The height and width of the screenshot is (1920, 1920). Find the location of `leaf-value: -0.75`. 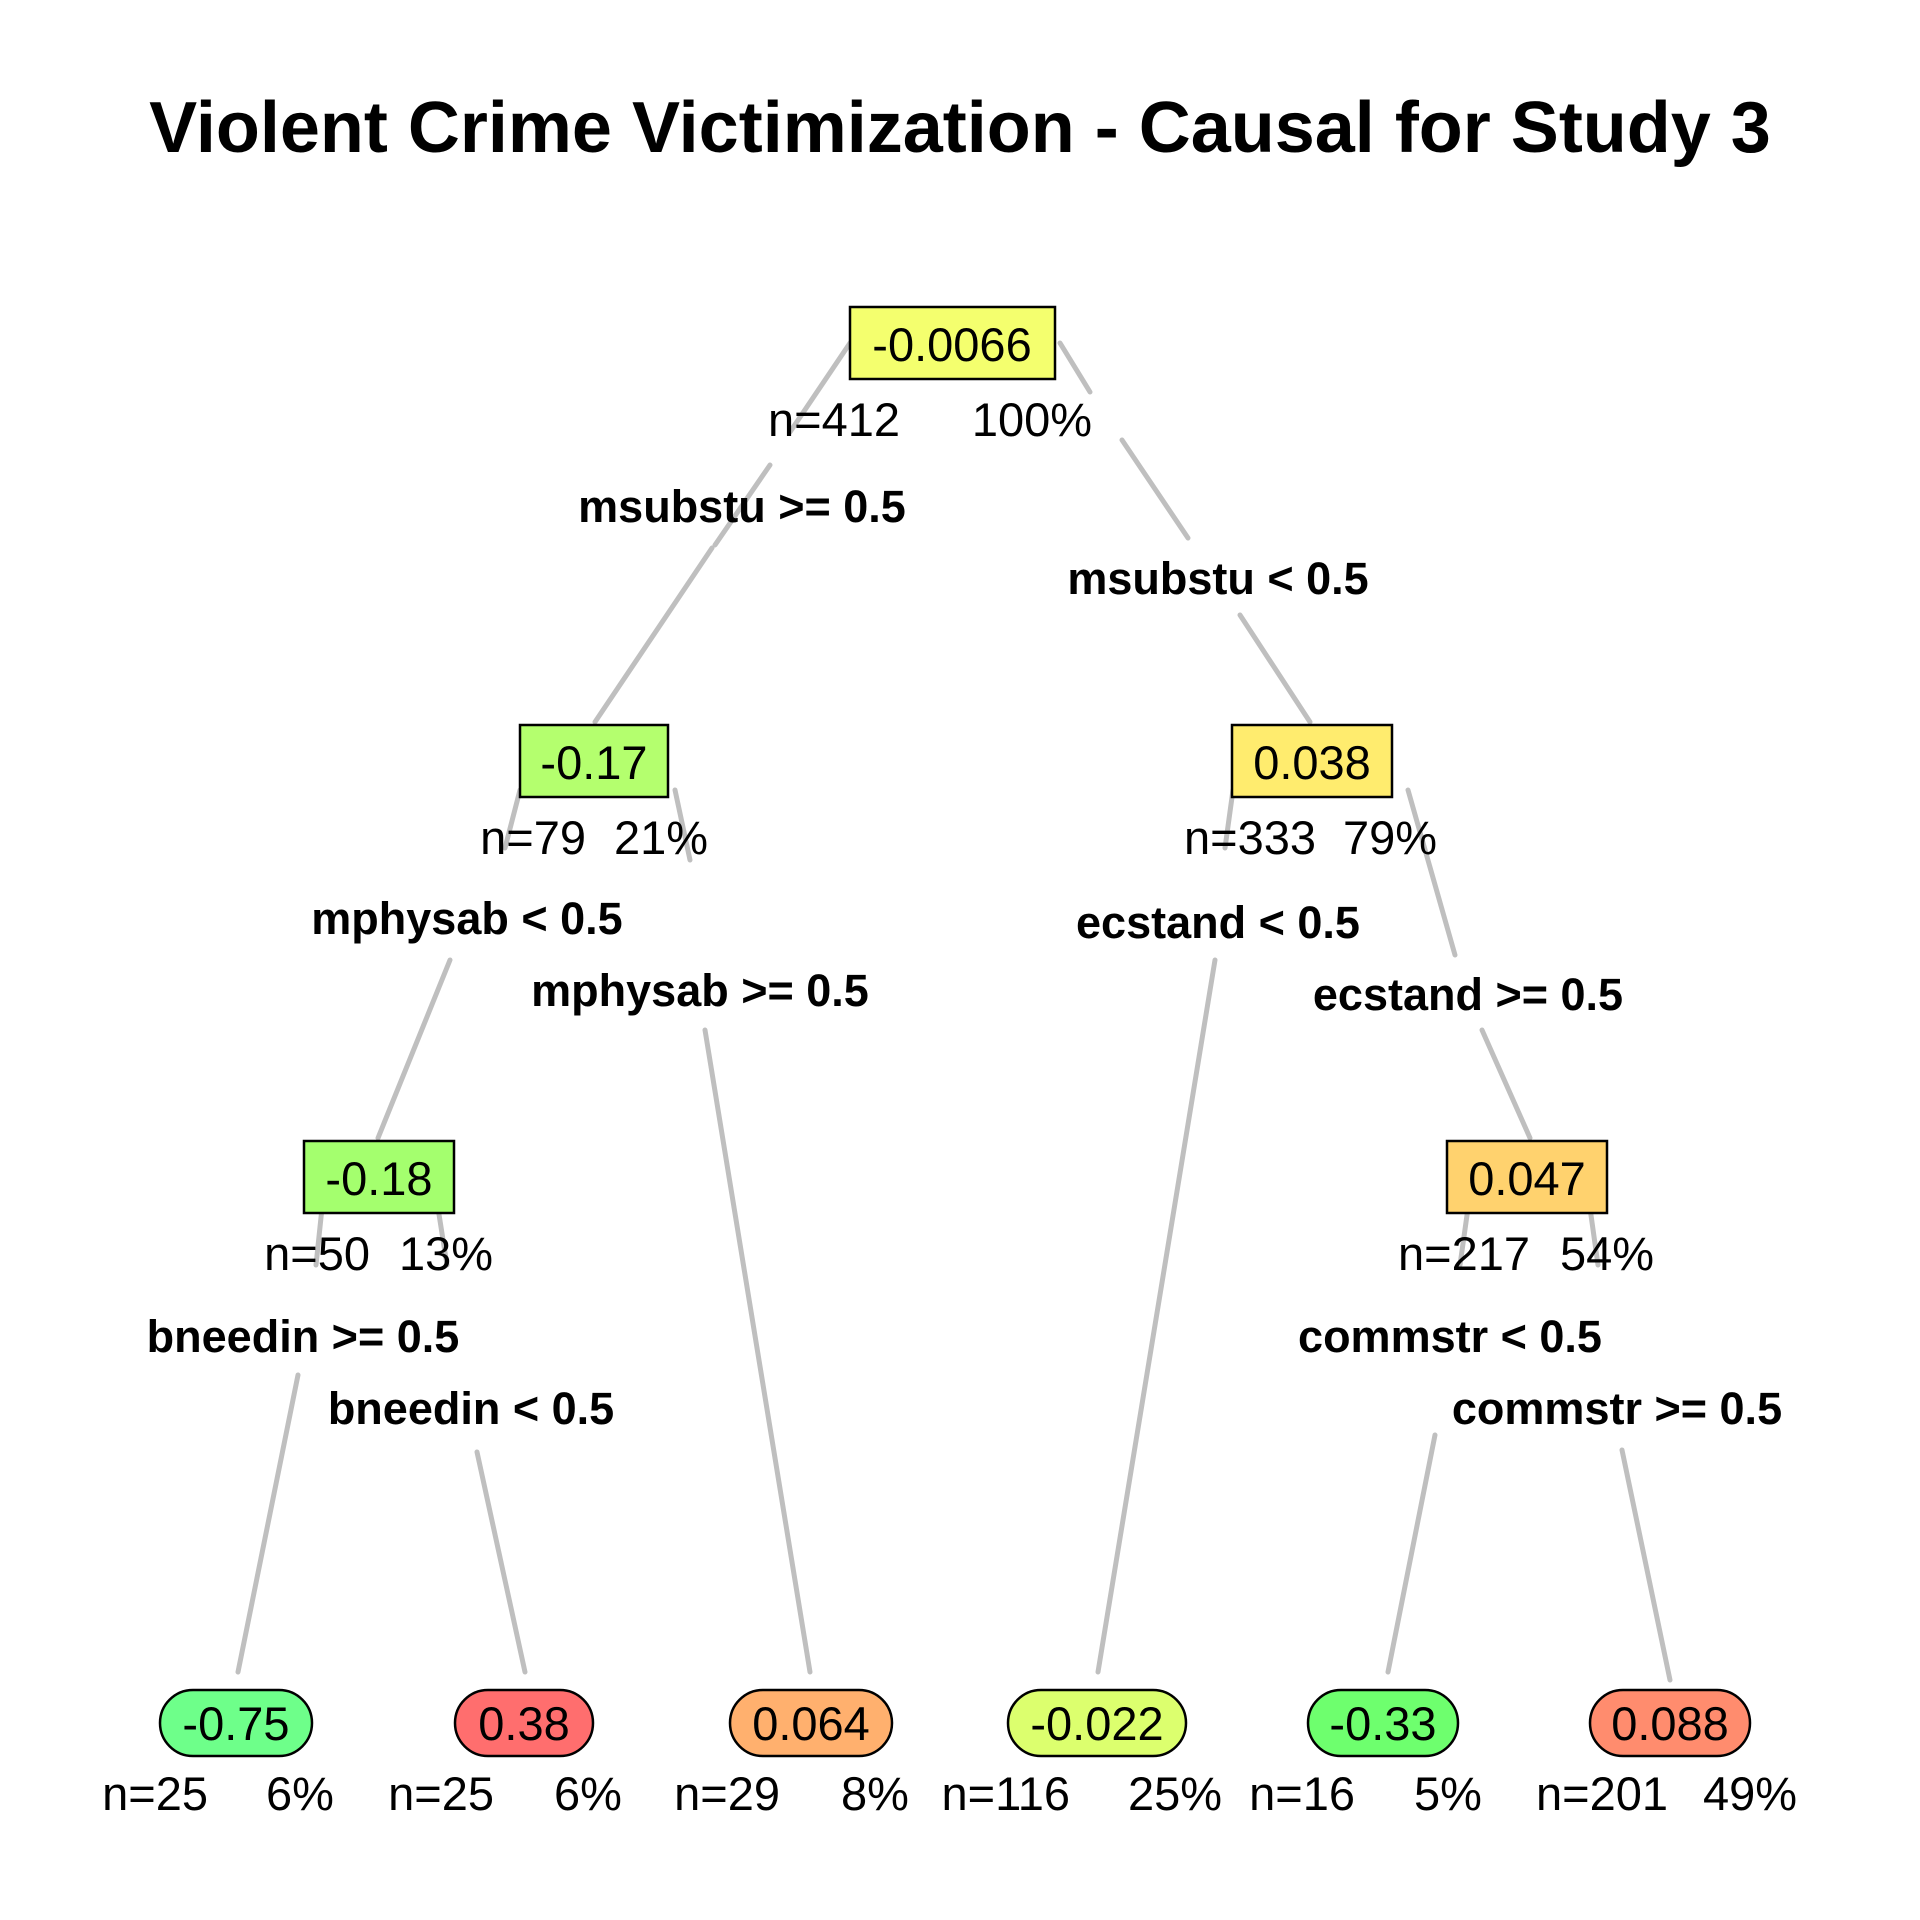

leaf-value: -0.75 is located at coordinates (235, 1723).